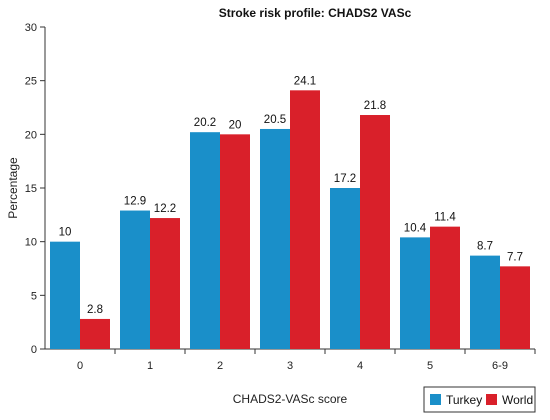 The image size is (550, 420). I want to click on x-tick-label: 6-9, so click(500, 366).